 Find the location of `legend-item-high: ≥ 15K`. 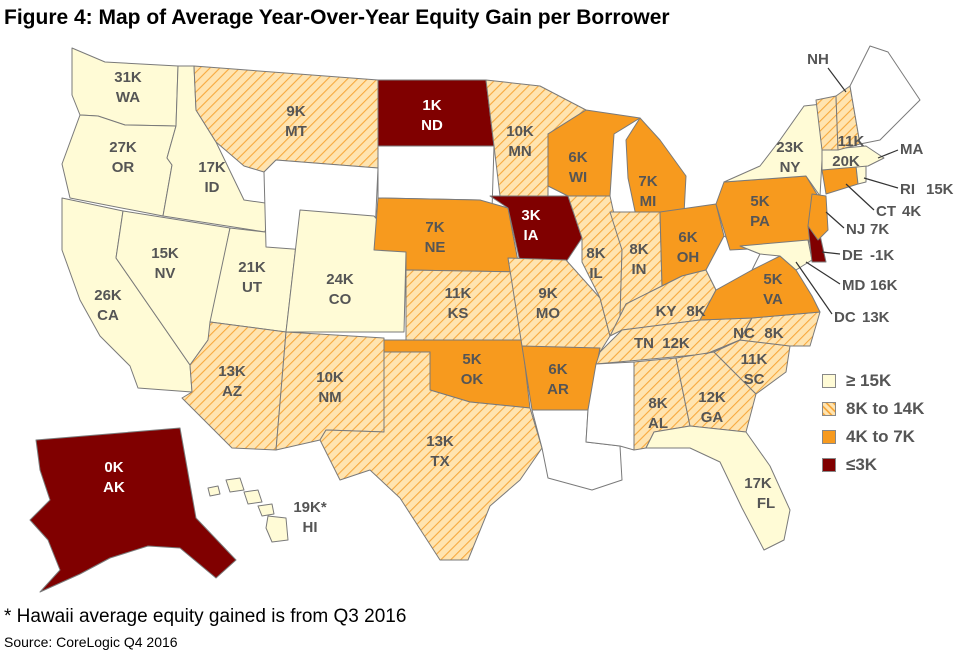

legend-item-high: ≥ 15K is located at coordinates (856, 381).